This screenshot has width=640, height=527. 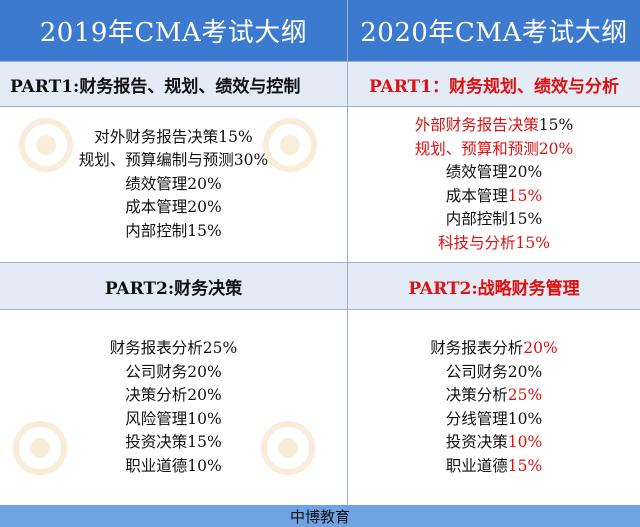 I want to click on list-item: 对外财务报告决策15%, so click(x=173, y=136).